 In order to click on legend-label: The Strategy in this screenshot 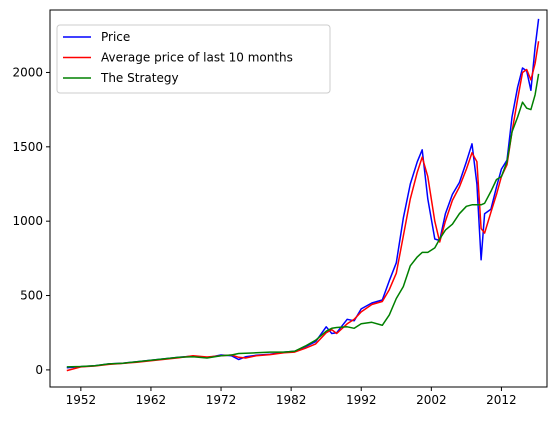, I will do `click(139, 78)`.